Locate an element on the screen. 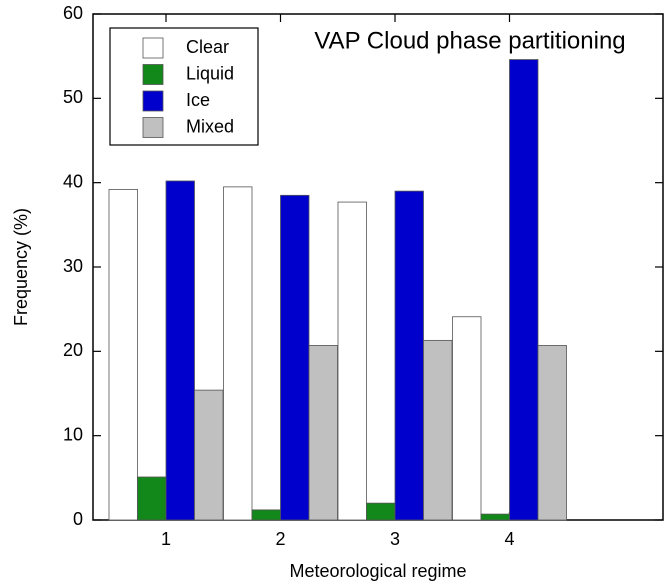 This screenshot has width=665, height=585. y-tick-label: 40 is located at coordinates (73, 181).